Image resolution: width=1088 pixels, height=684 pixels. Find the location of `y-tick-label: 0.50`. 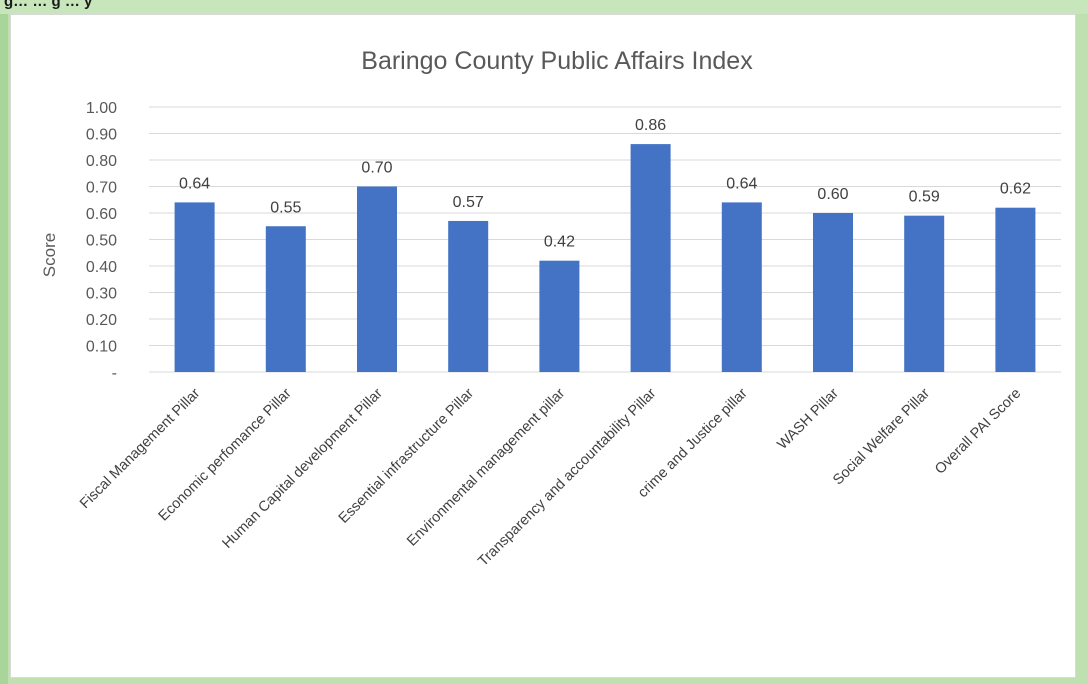

y-tick-label: 0.50 is located at coordinates (101, 241).